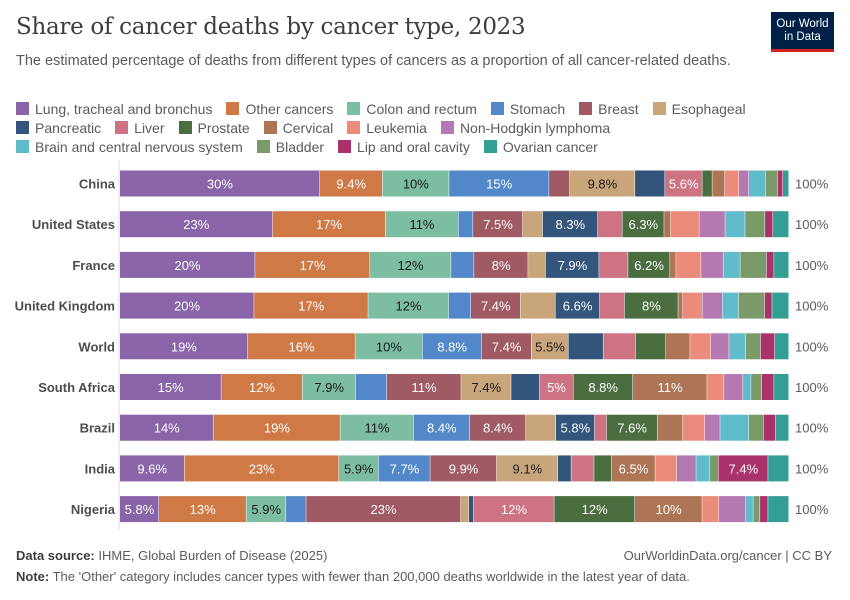 This screenshot has height=600, width=850. I want to click on legend-item: Cervical, so click(298, 128).